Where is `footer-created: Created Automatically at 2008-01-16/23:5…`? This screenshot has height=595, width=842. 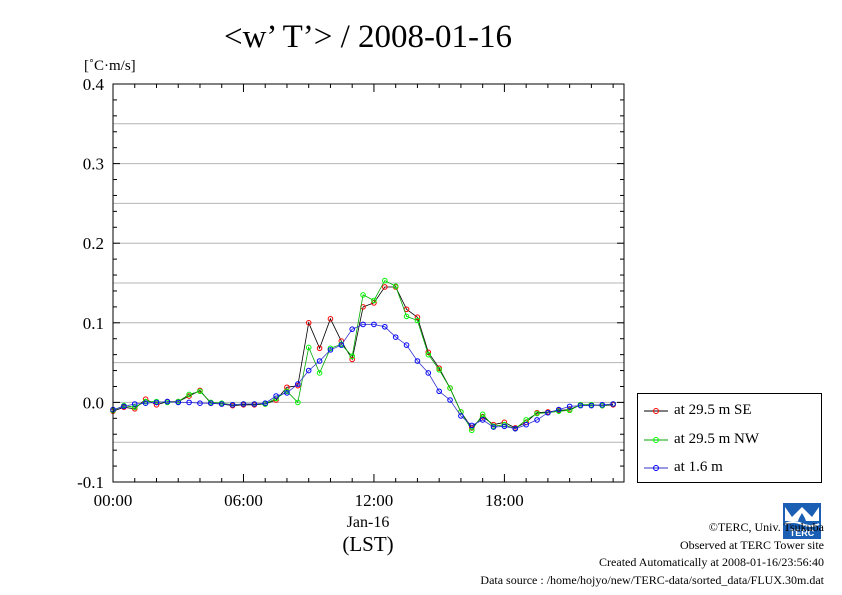 footer-created: Created Automatically at 2008-01-16/23:5… is located at coordinates (711, 562).